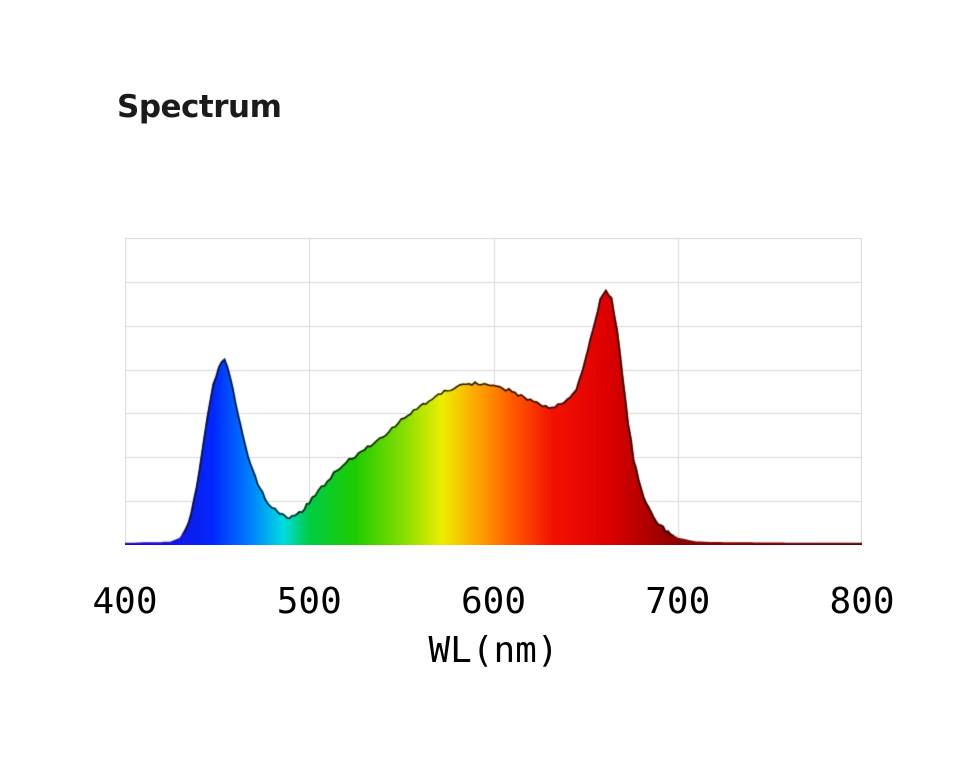 Image resolution: width=973 pixels, height=767 pixels. Describe the element at coordinates (199, 107) in the screenshot. I see `chart-title: Spectrum` at that location.